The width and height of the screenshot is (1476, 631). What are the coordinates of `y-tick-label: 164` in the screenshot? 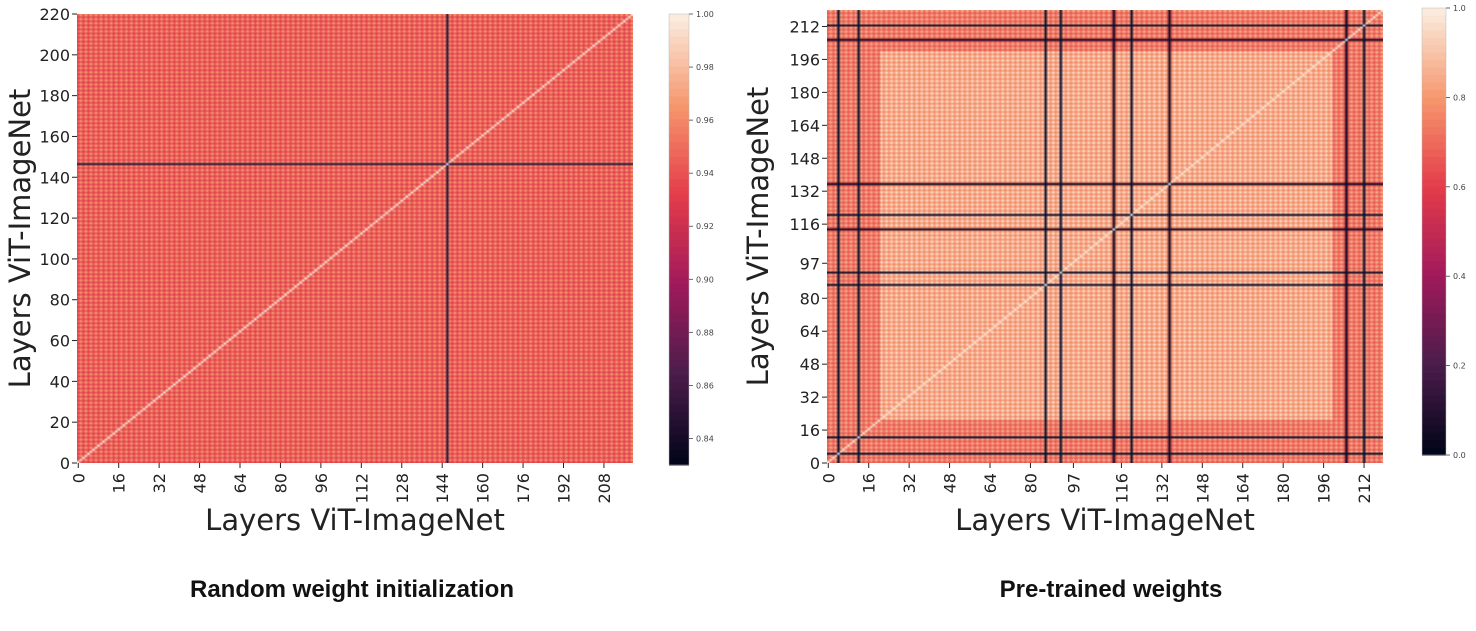 It's located at (804, 125).